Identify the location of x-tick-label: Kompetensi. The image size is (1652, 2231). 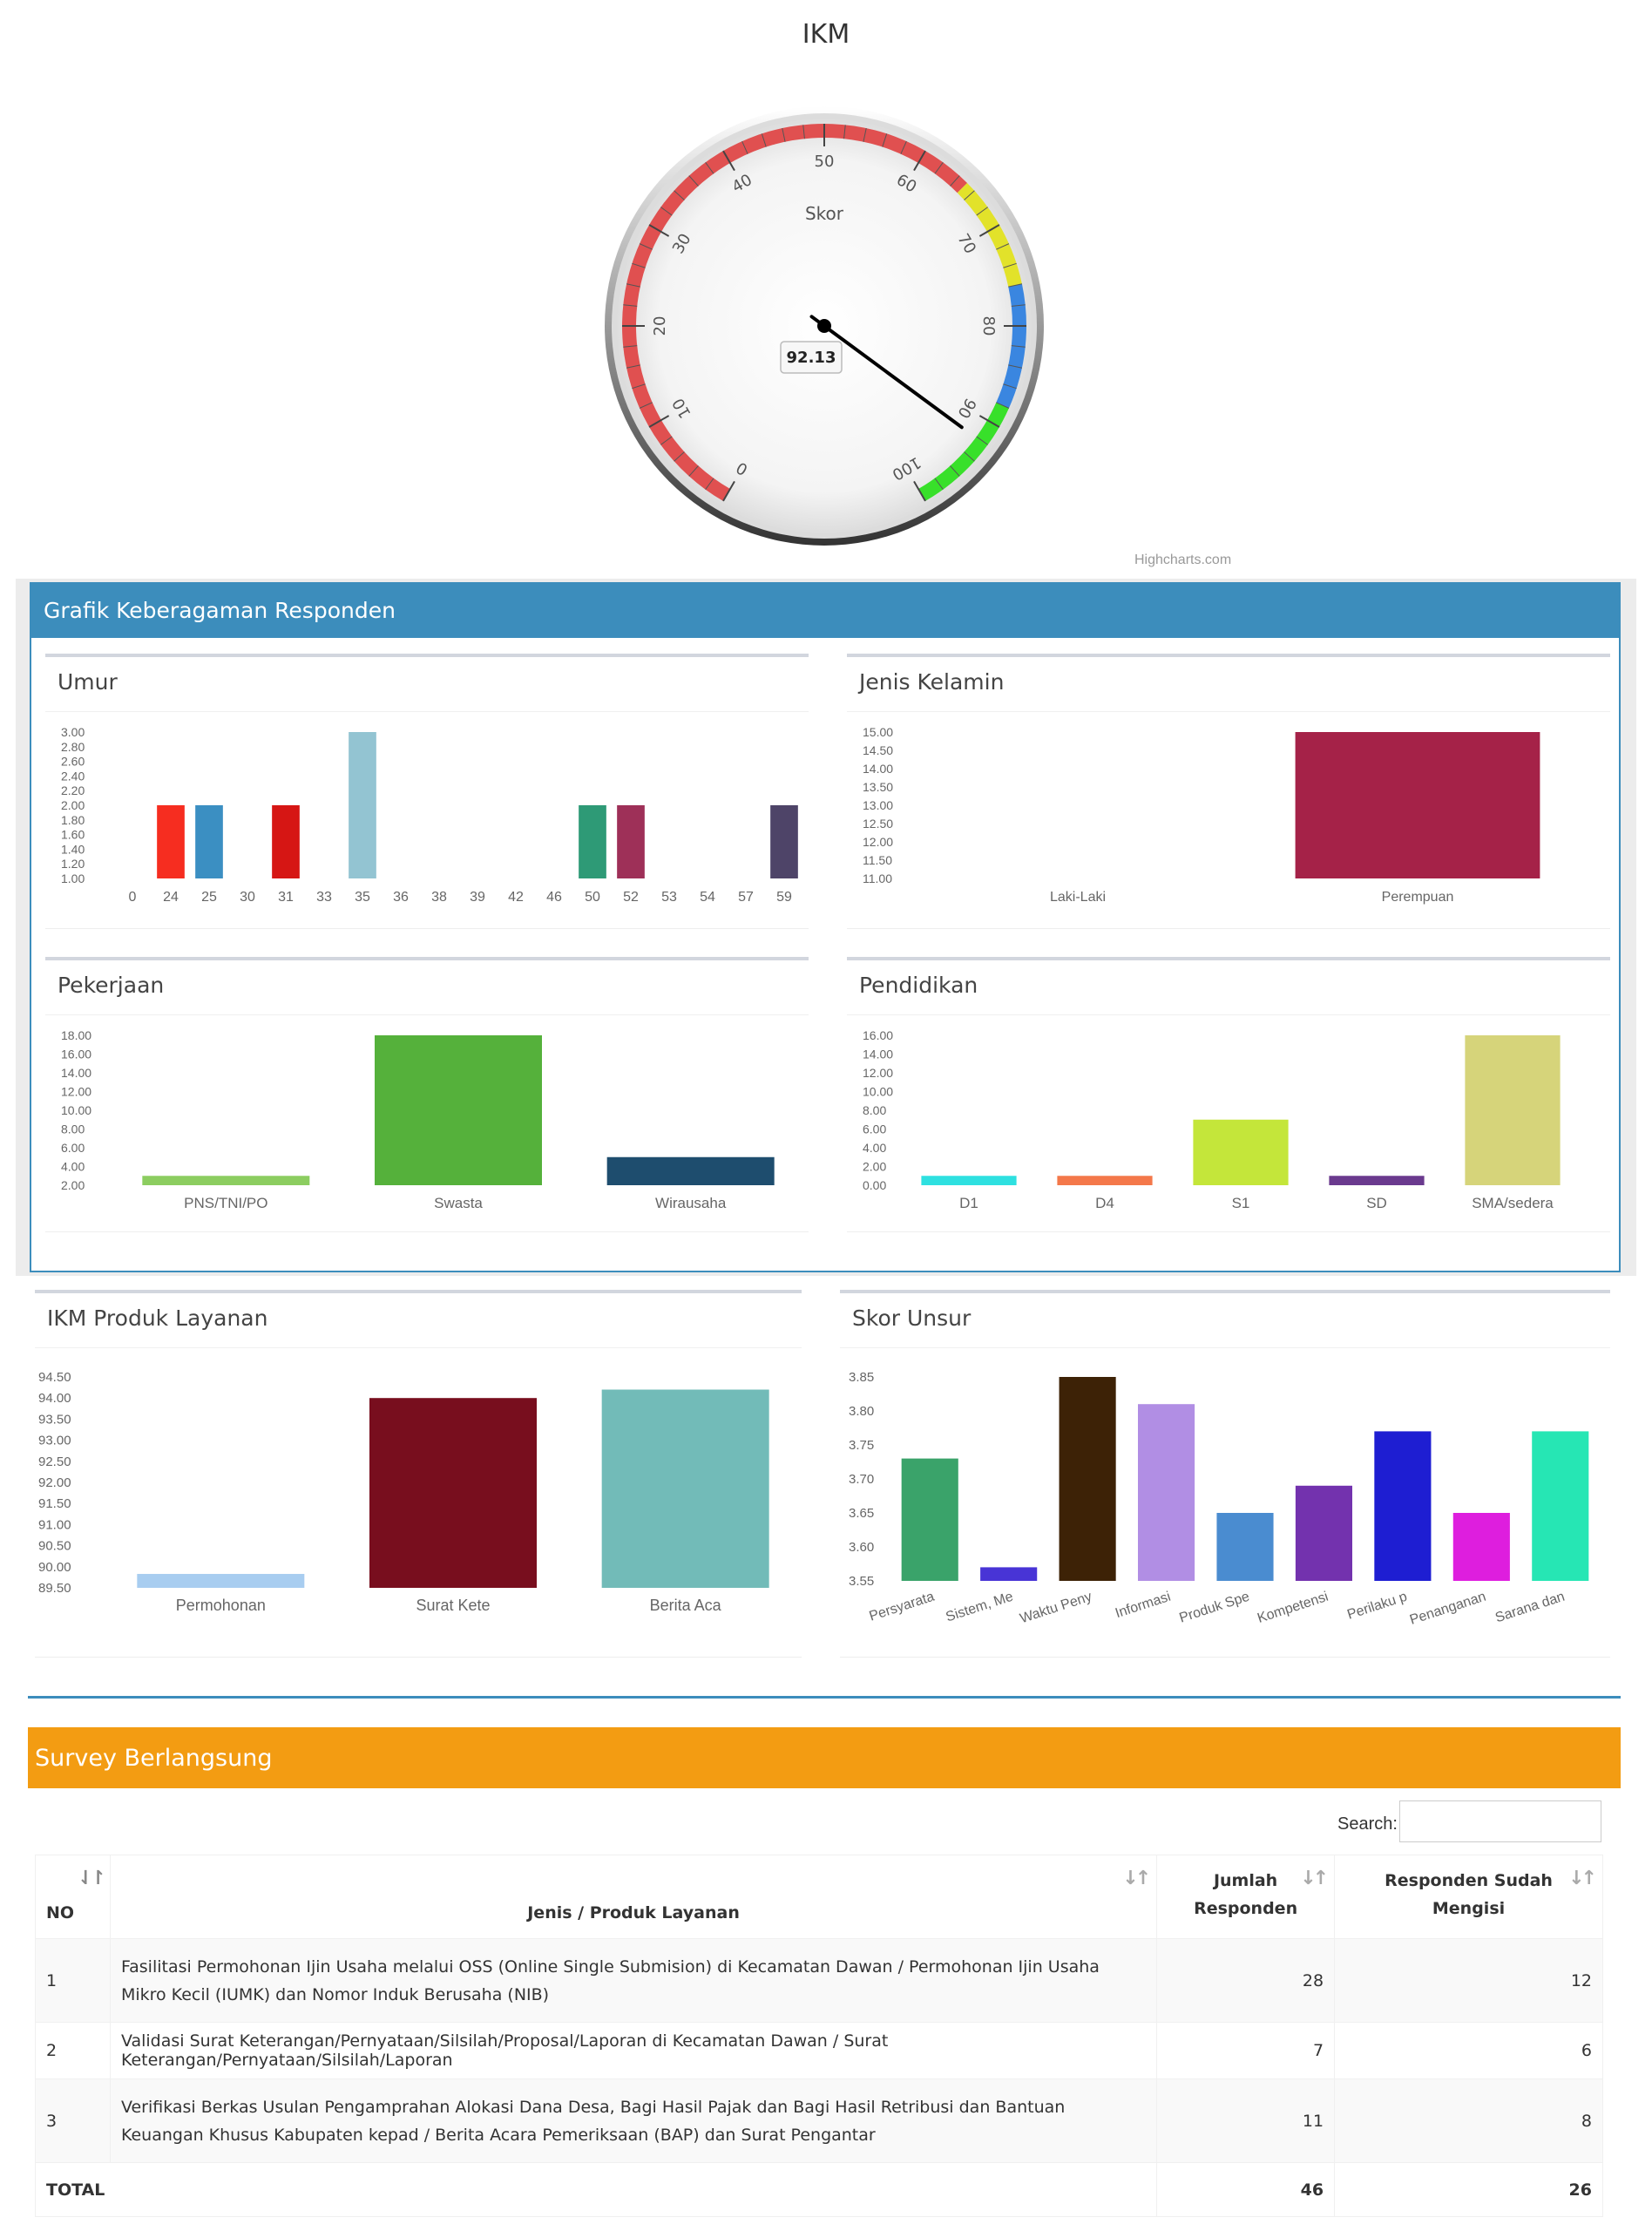
(1293, 1608).